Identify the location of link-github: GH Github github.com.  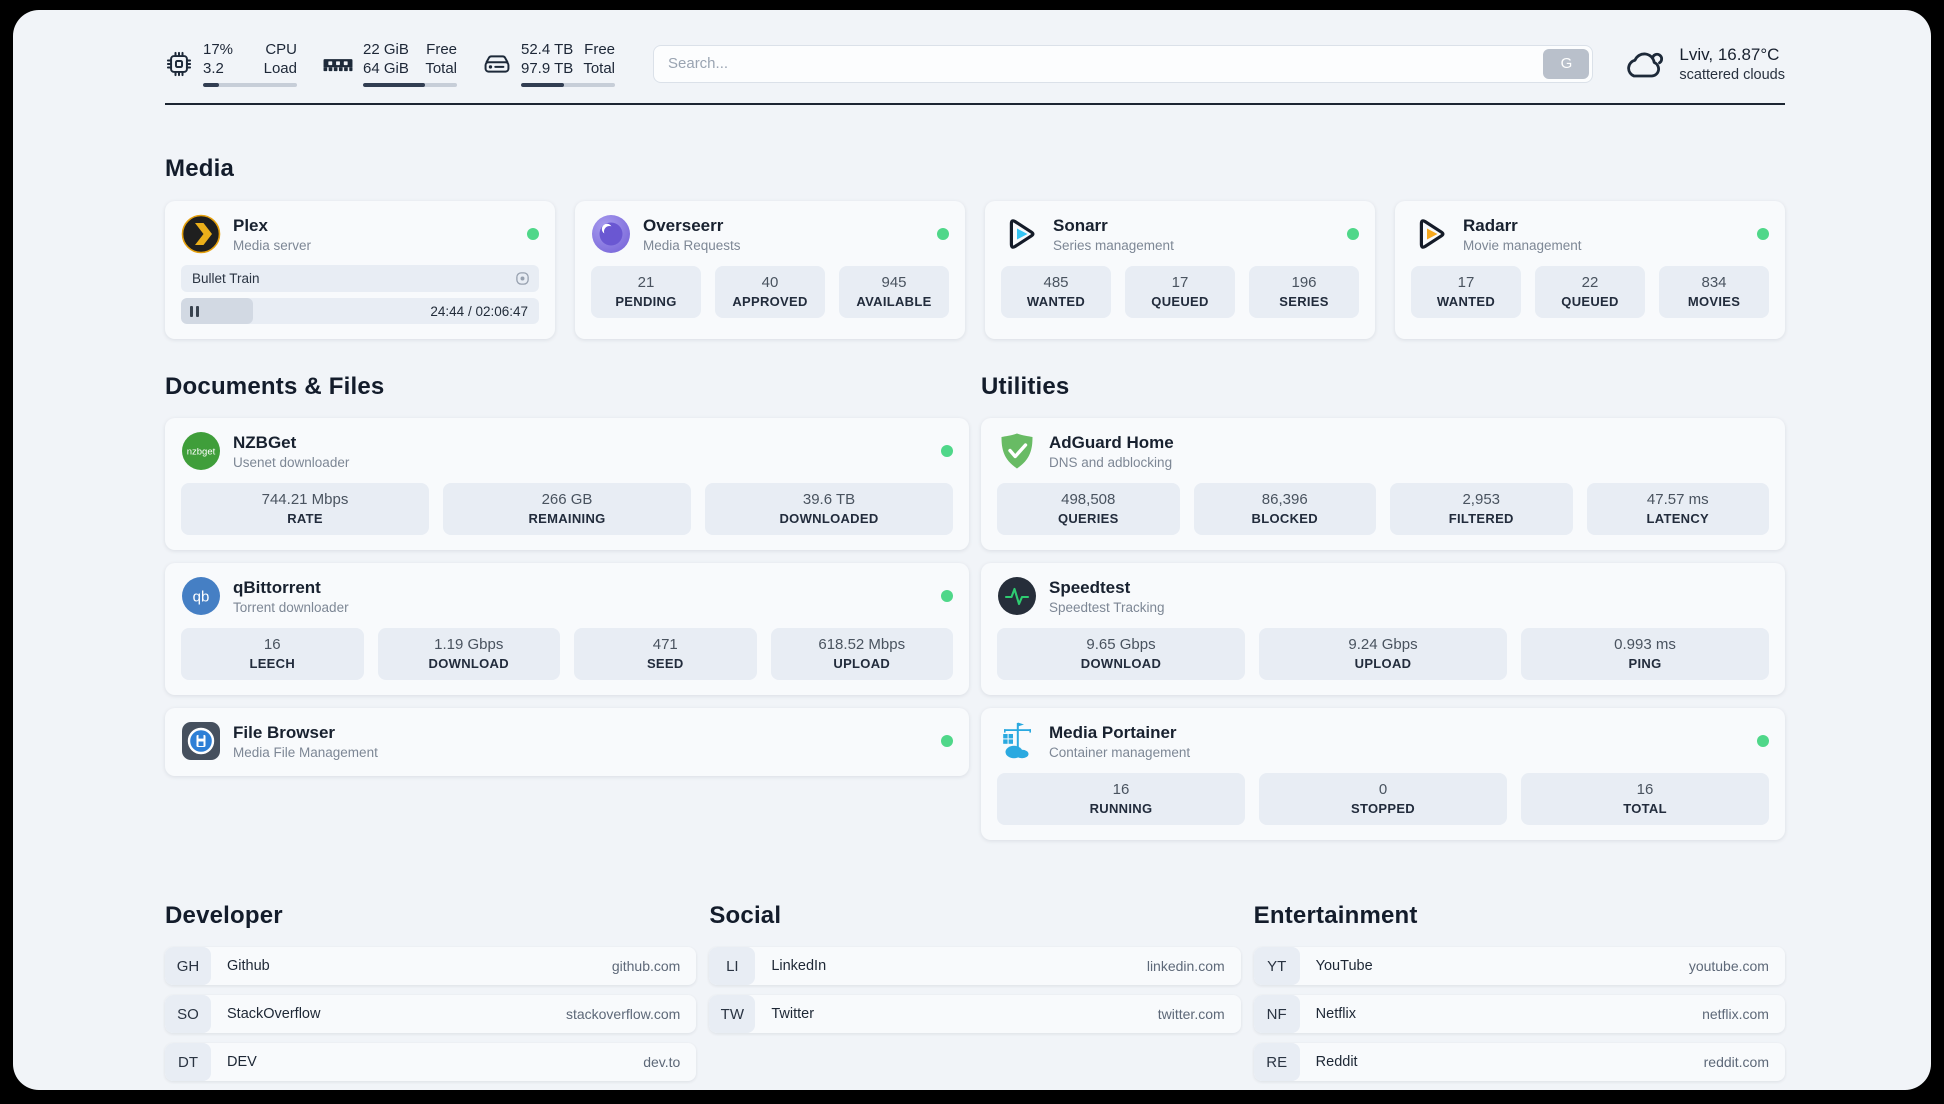
(431, 966).